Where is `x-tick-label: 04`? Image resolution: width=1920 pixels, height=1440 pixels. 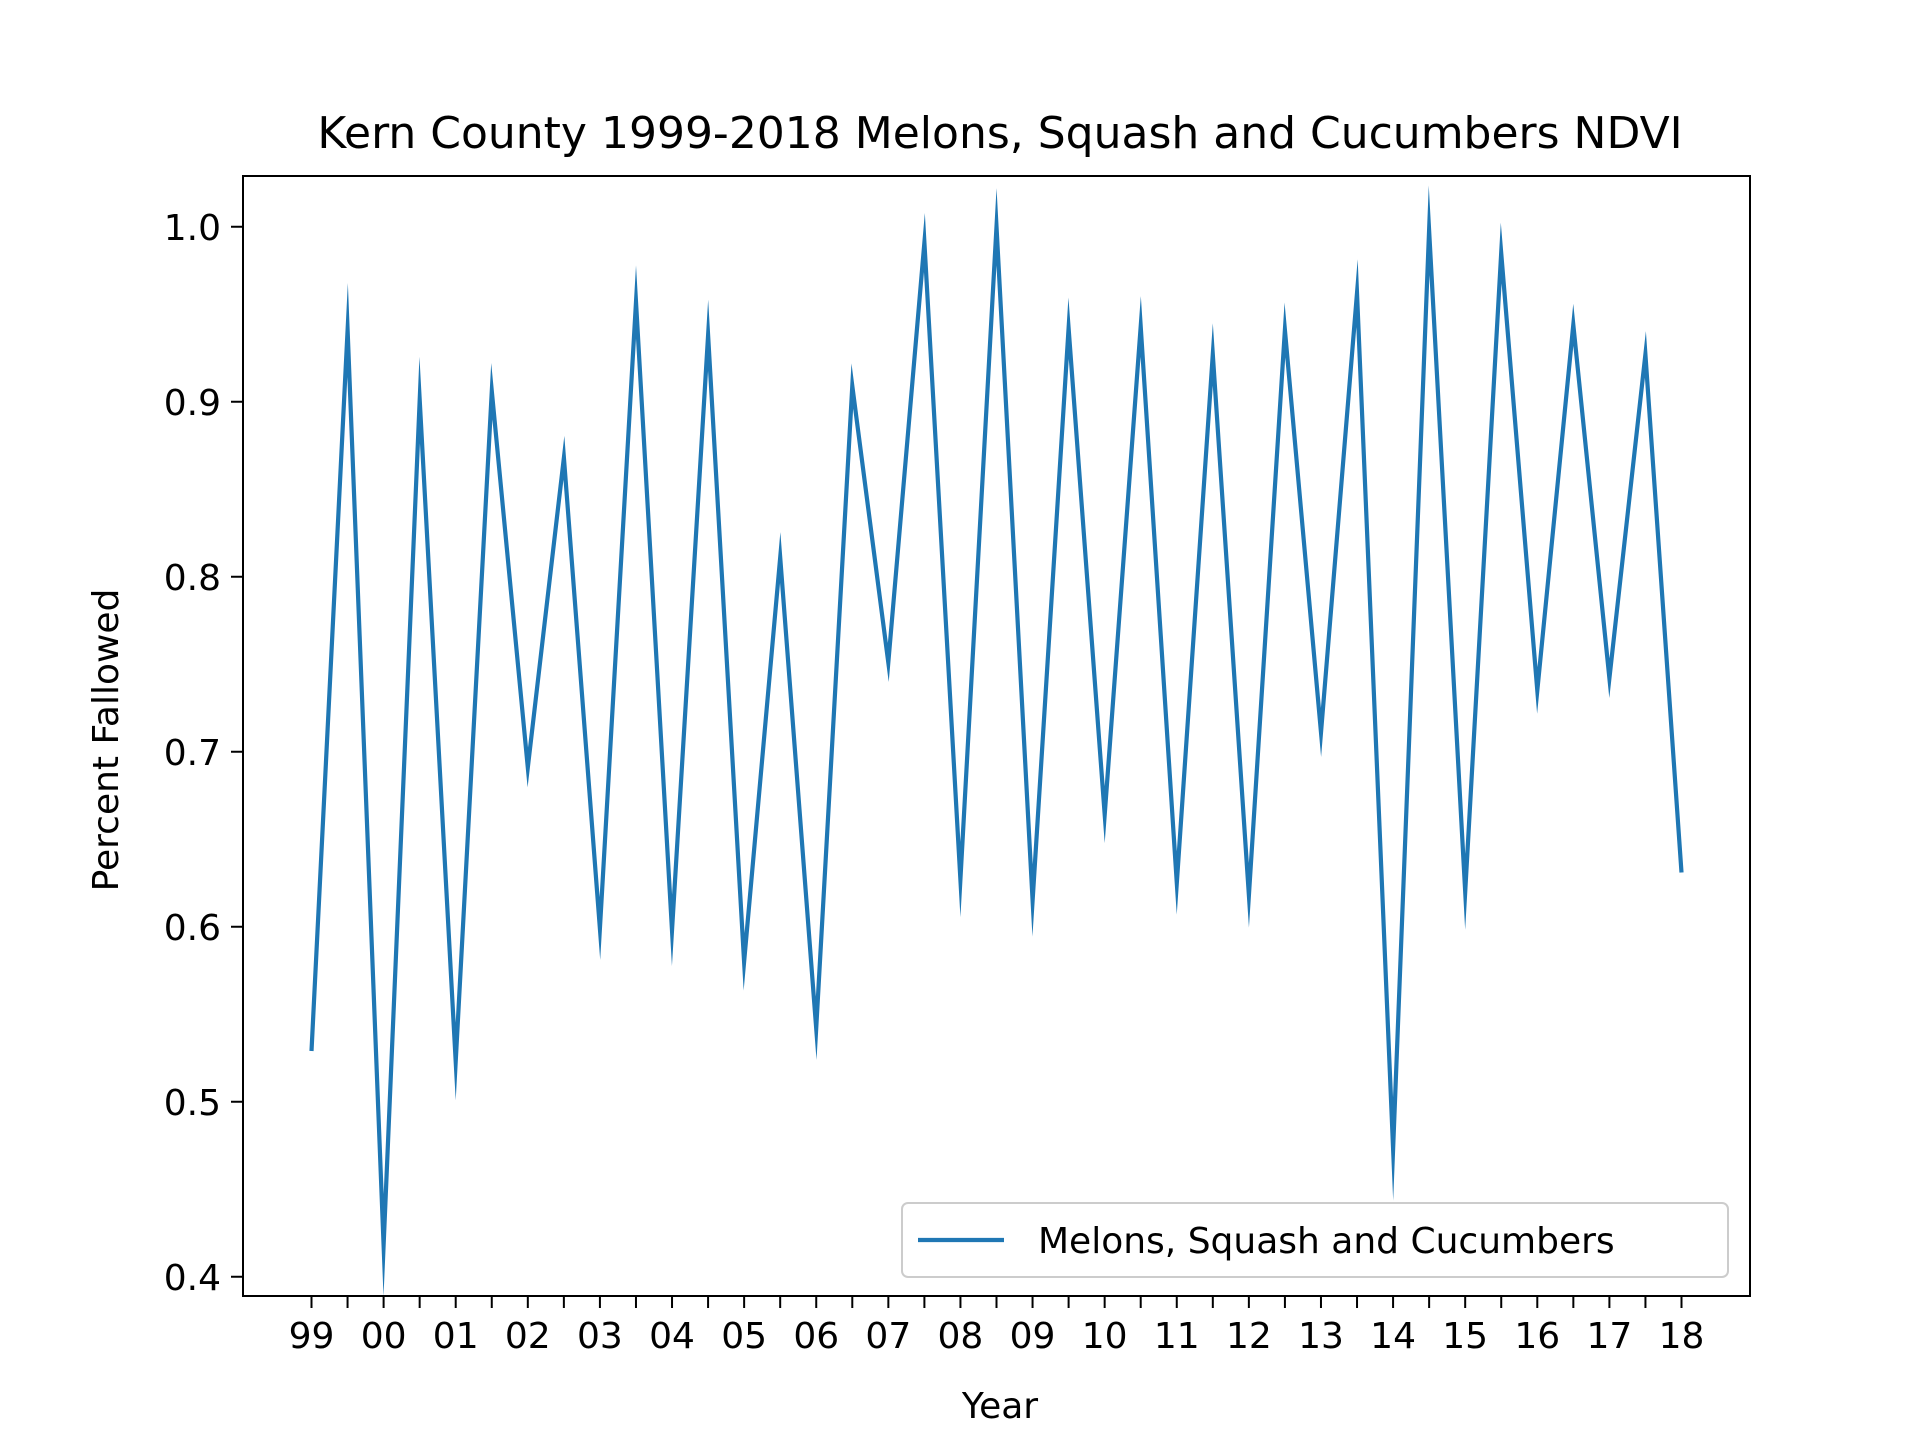
x-tick-label: 04 is located at coordinates (672, 1336).